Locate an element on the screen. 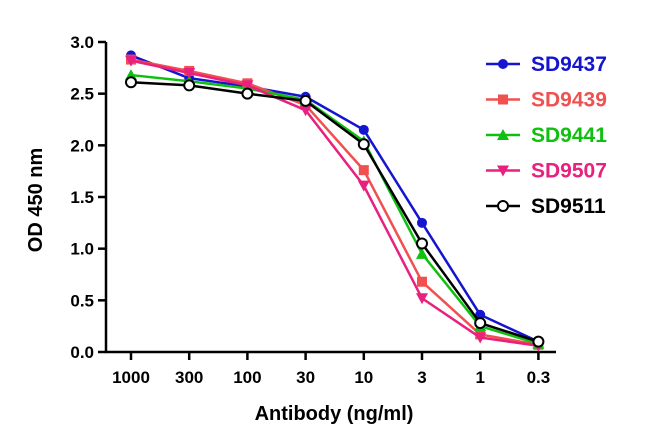 This screenshot has width=650, height=448. x-tick-label: 1000 is located at coordinates (131, 377).